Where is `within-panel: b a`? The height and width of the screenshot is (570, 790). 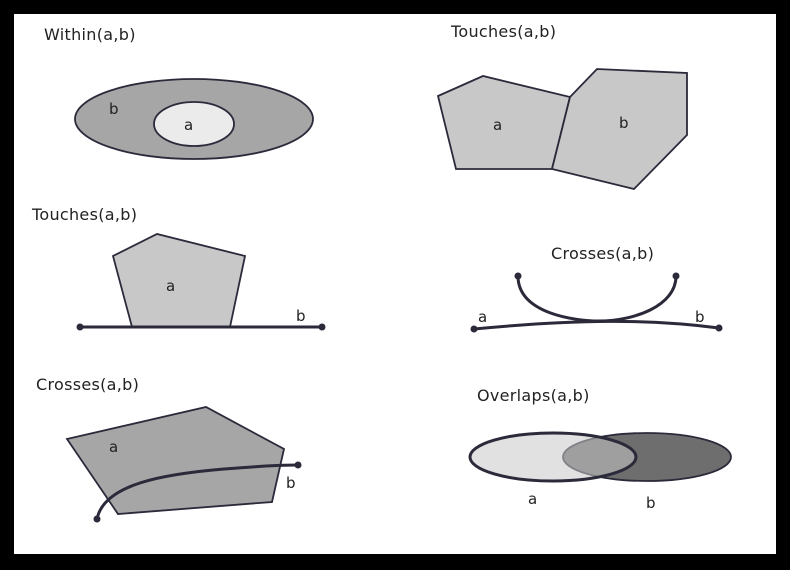
within-panel: b a is located at coordinates (194, 119).